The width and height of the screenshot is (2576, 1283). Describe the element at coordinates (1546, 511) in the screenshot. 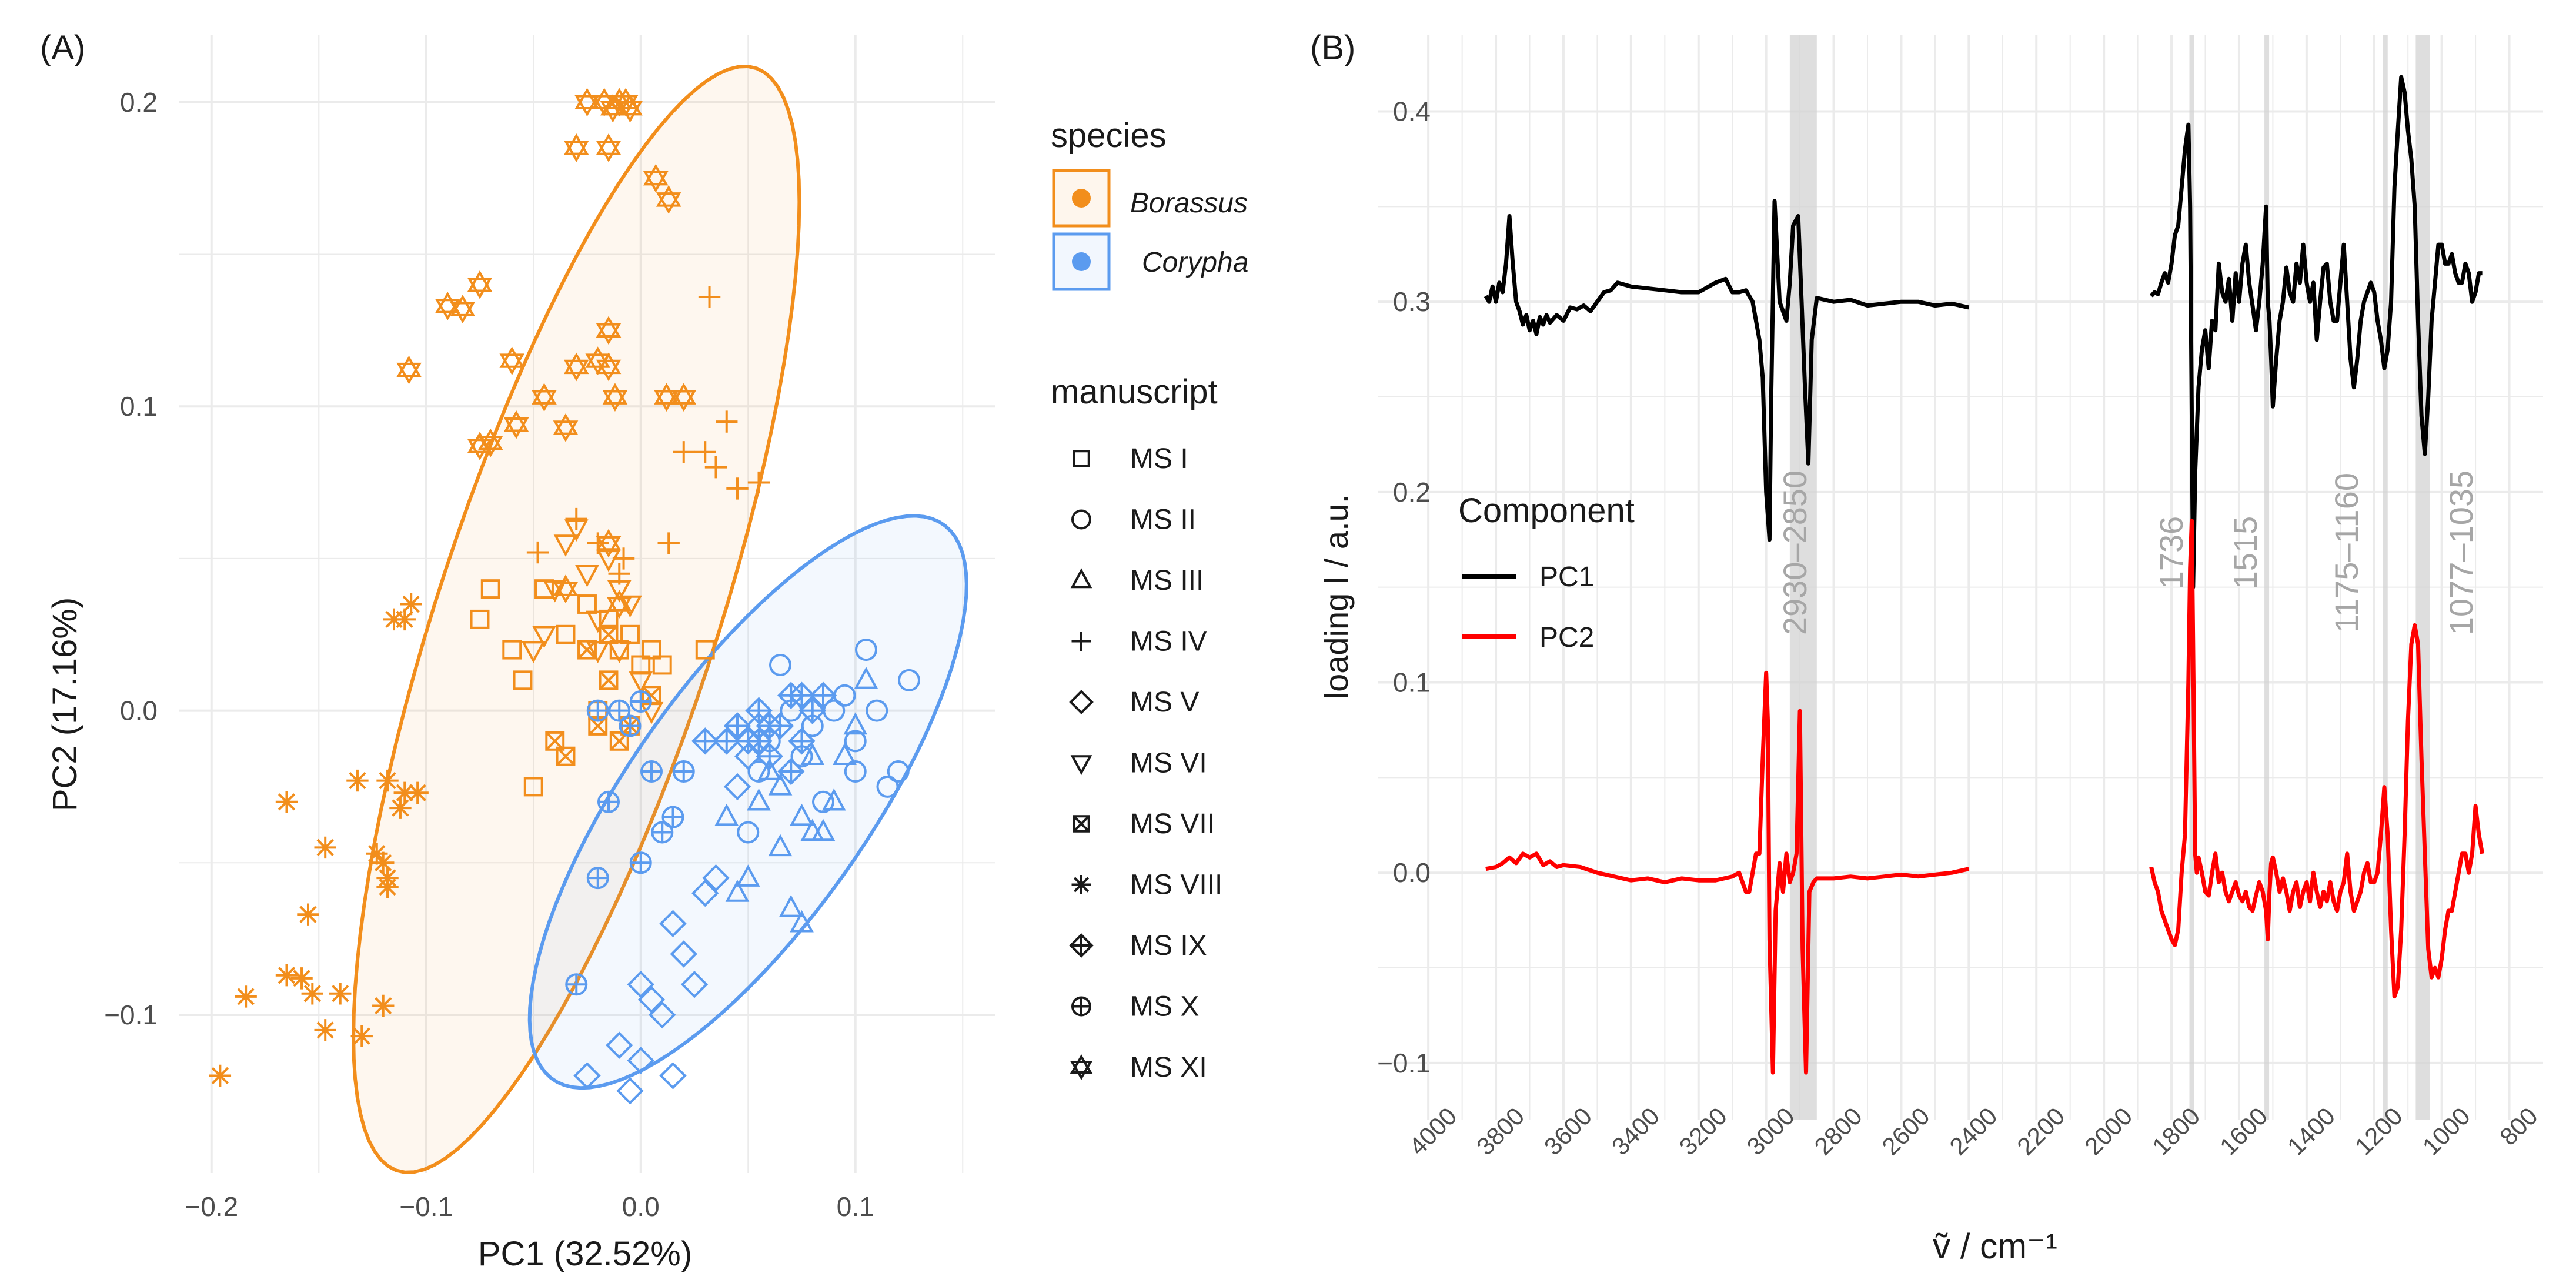

I see `component-legend-title: Component` at that location.